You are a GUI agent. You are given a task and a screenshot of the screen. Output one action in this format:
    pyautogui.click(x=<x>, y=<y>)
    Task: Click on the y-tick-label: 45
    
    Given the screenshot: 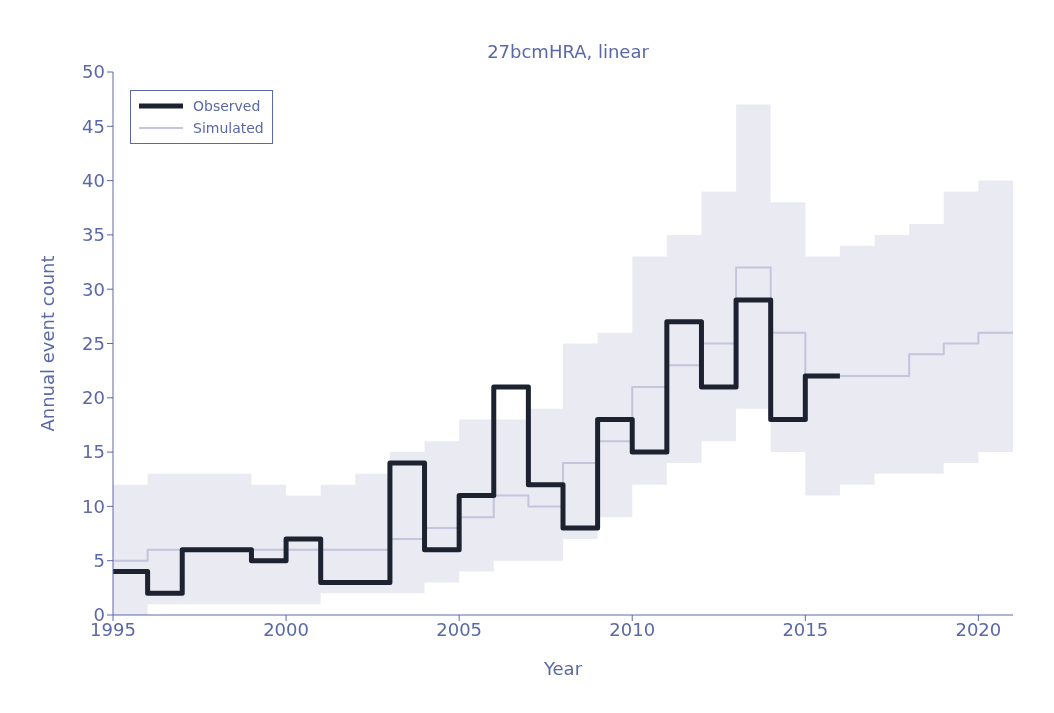 What is the action you would take?
    pyautogui.click(x=93, y=126)
    